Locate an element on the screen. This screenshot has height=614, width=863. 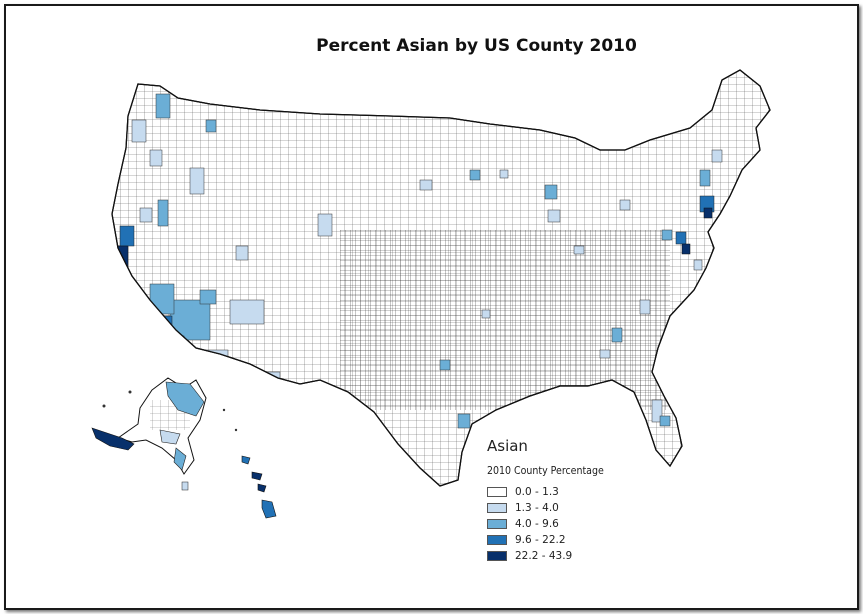
legend-label: 22.2 - 43.9 is located at coordinates (544, 556).